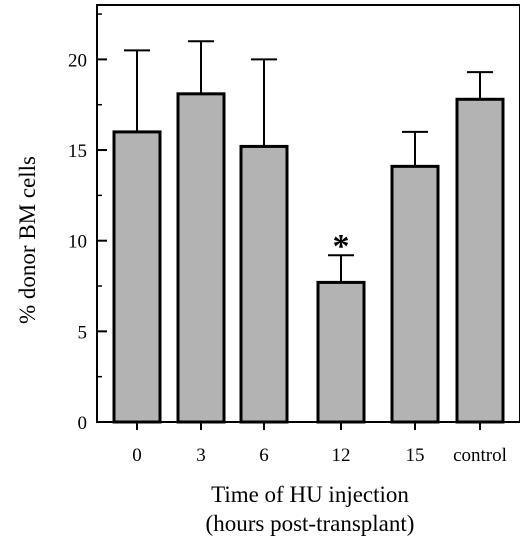 Image resolution: width=520 pixels, height=549 pixels. I want to click on y-tick-label-10: 10, so click(77, 242).